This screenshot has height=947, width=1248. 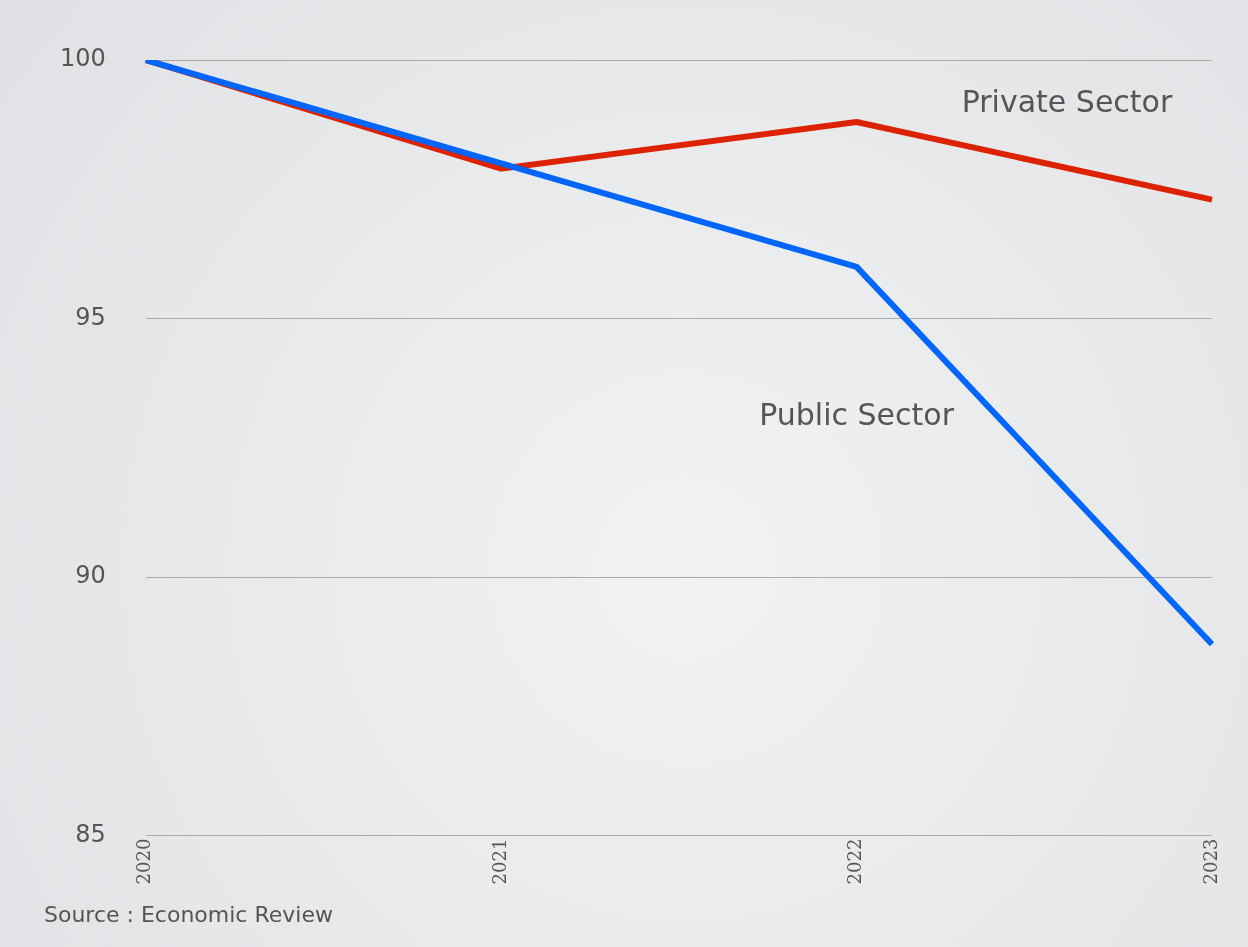 I want to click on x-tick-label: 2021, so click(x=499, y=861).